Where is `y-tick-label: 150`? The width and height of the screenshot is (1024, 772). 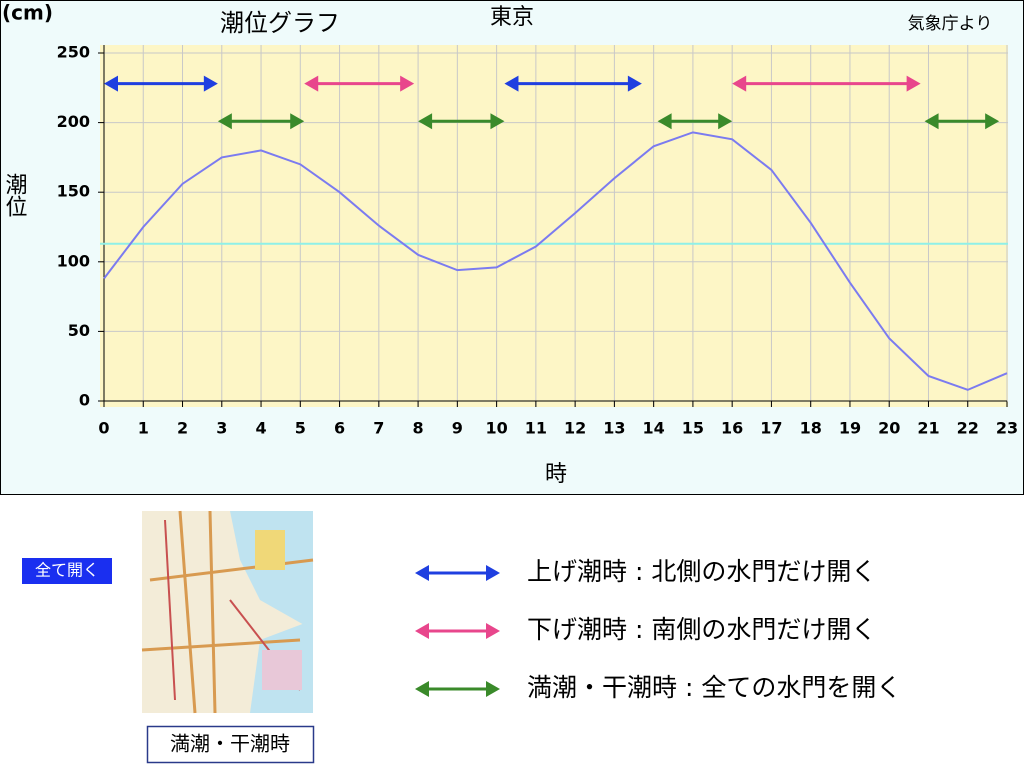
y-tick-label: 150 is located at coordinates (73, 191).